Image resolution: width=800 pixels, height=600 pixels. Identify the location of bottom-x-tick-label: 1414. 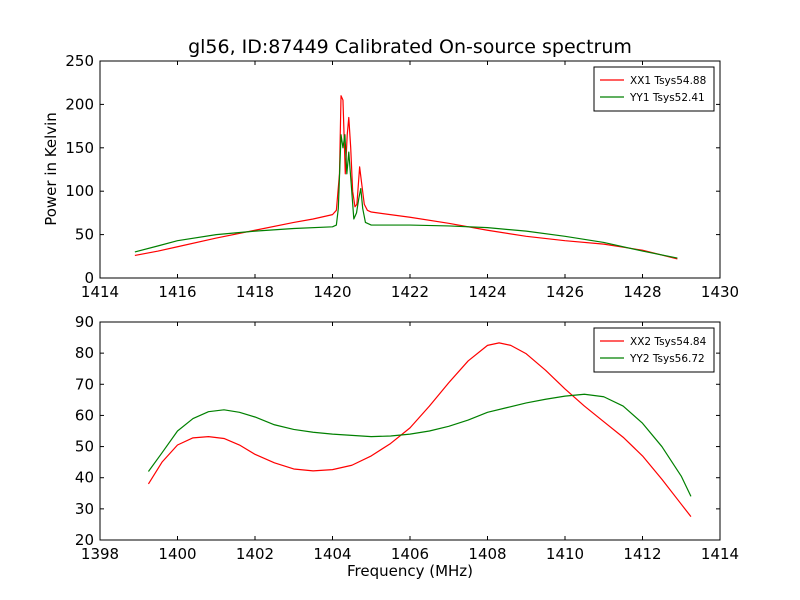
(720, 554).